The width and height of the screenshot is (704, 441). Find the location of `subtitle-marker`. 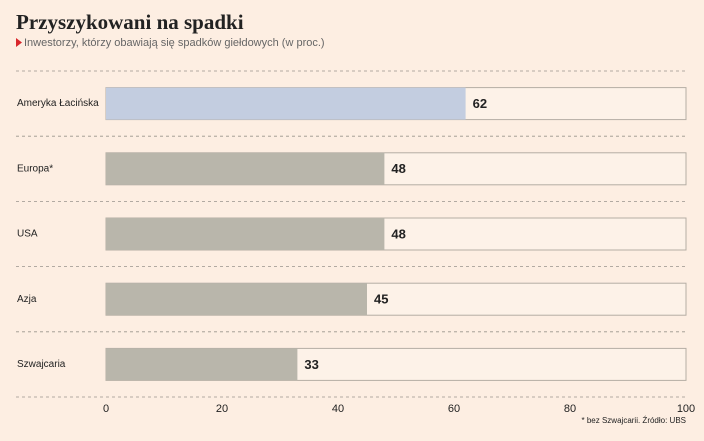

subtitle-marker is located at coordinates (19, 42).